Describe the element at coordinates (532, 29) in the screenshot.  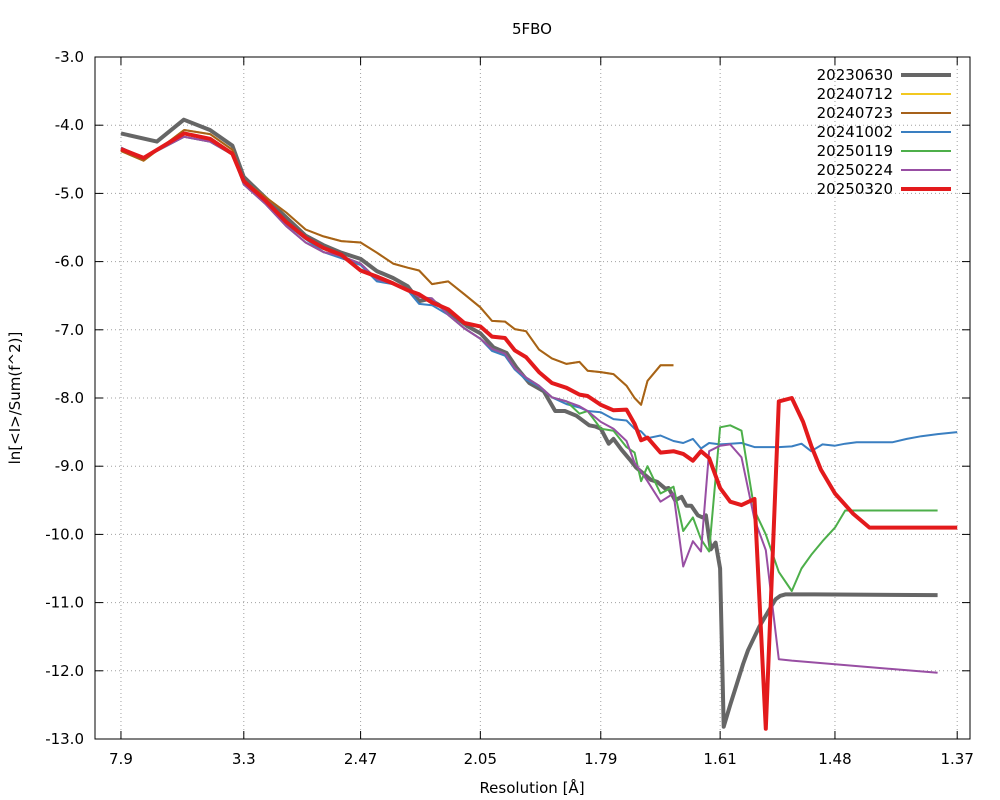
I see `chart-title: 5FBO` at that location.